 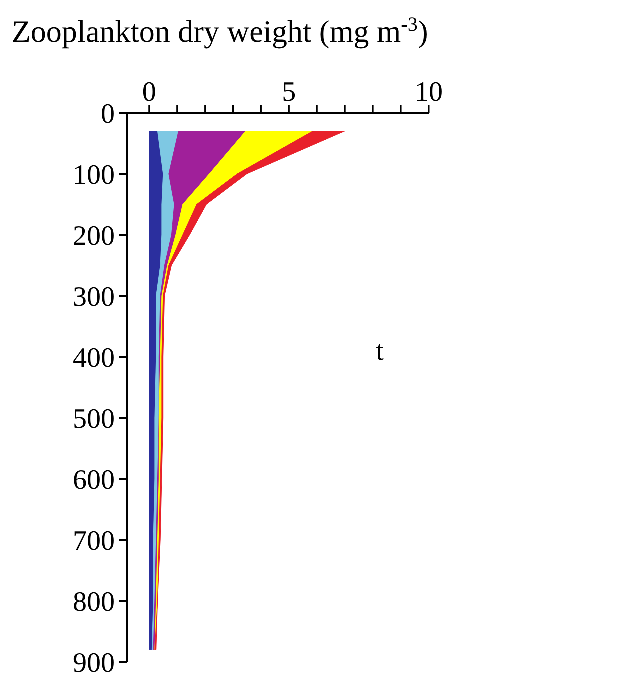 I want to click on x-tick-label: 5, so click(x=289, y=92).